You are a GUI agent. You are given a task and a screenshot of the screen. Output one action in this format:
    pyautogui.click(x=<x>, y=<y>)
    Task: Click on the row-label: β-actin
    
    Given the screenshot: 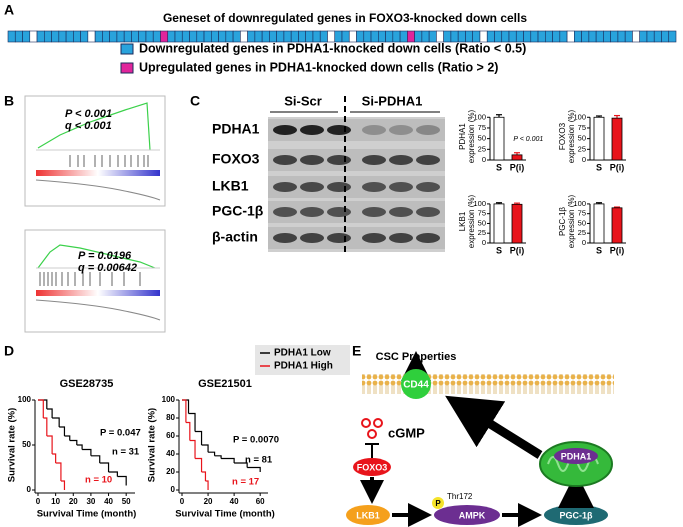 What is the action you would take?
    pyautogui.click(x=235, y=237)
    